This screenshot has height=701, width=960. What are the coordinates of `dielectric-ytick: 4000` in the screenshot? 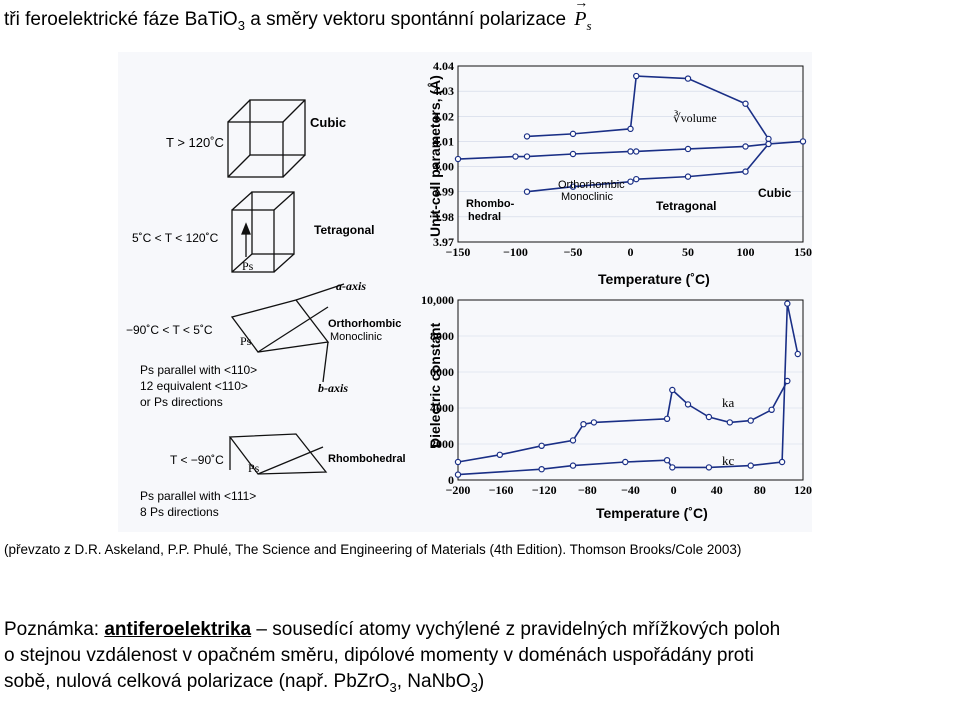 It's located at (442, 408).